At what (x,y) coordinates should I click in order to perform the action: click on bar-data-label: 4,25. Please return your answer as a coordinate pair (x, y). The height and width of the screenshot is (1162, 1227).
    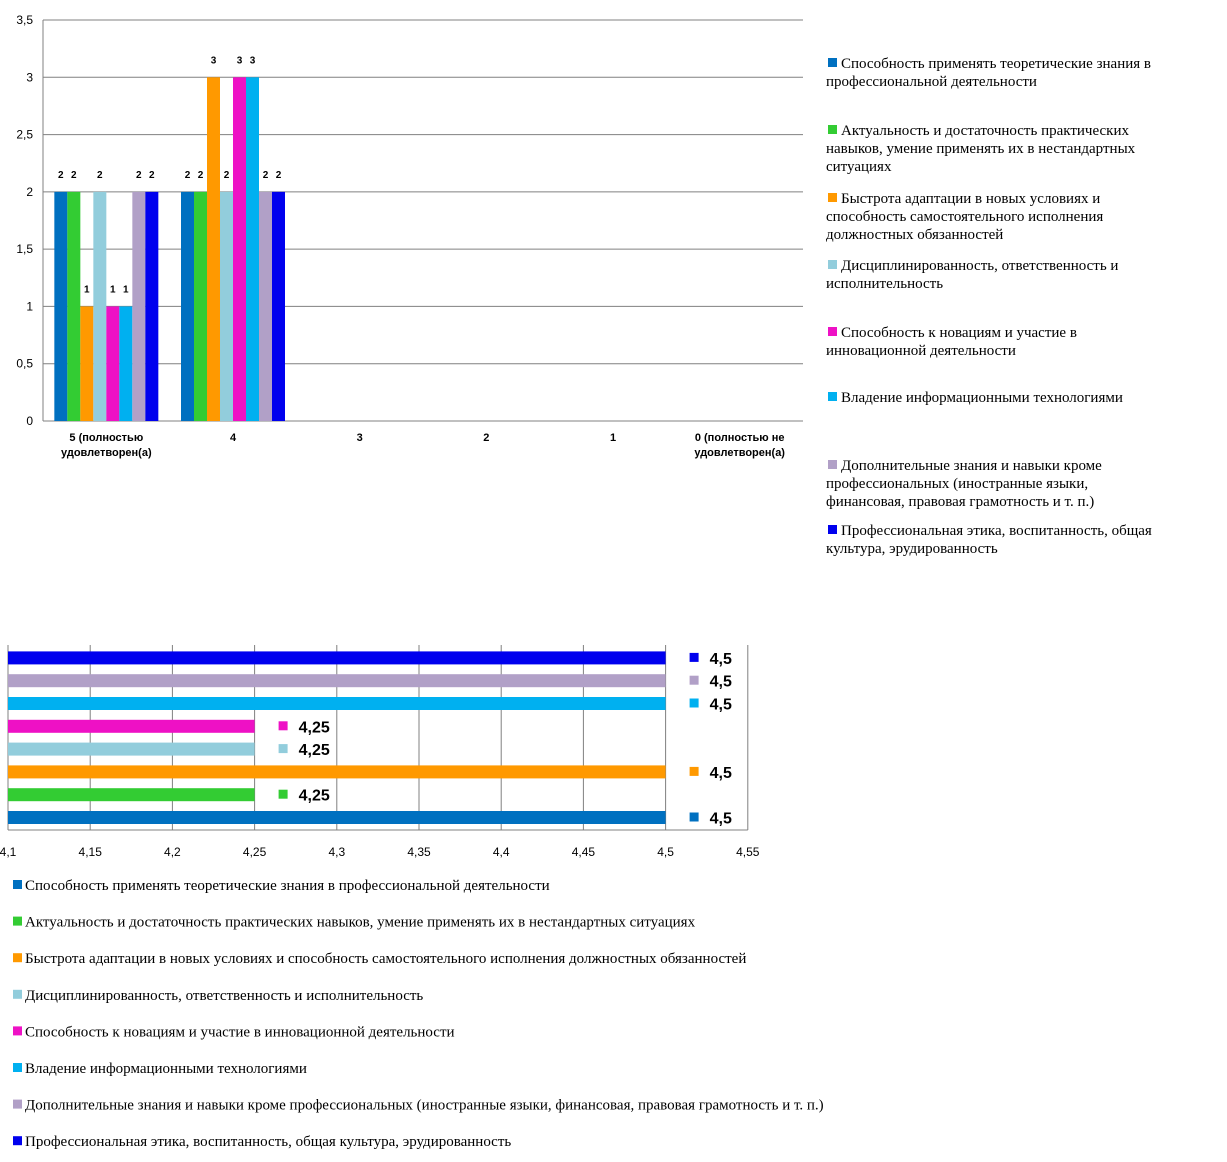
    Looking at the image, I should click on (314, 796).